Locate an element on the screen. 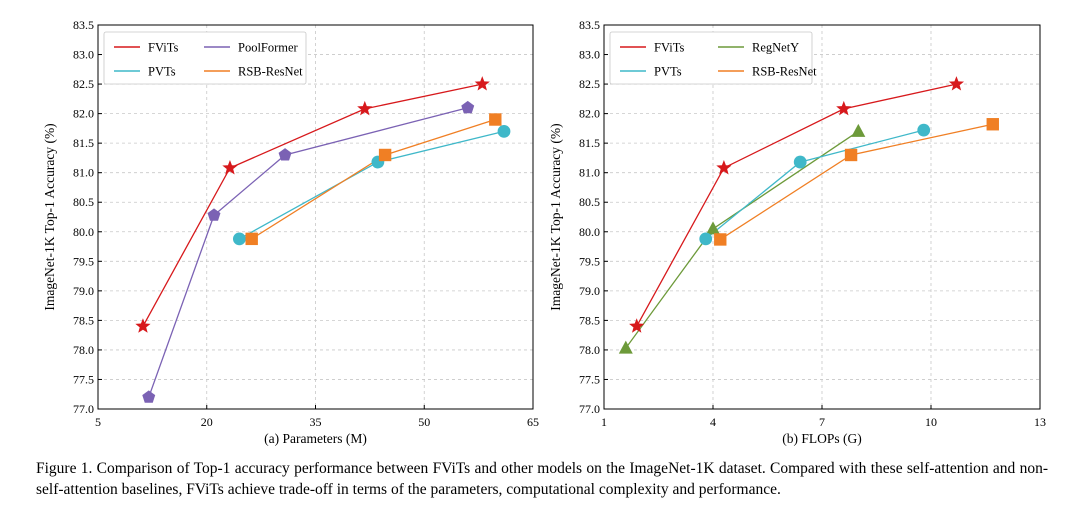 The image size is (1080, 532). x-tick-label: 50 is located at coordinates (424, 422).